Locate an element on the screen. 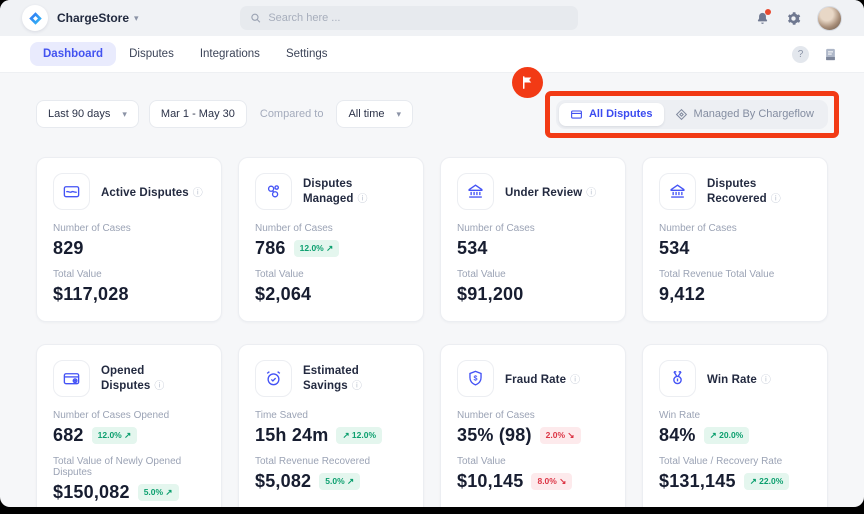 The width and height of the screenshot is (864, 514). trend-badge: ↗ 20.0% is located at coordinates (726, 435).